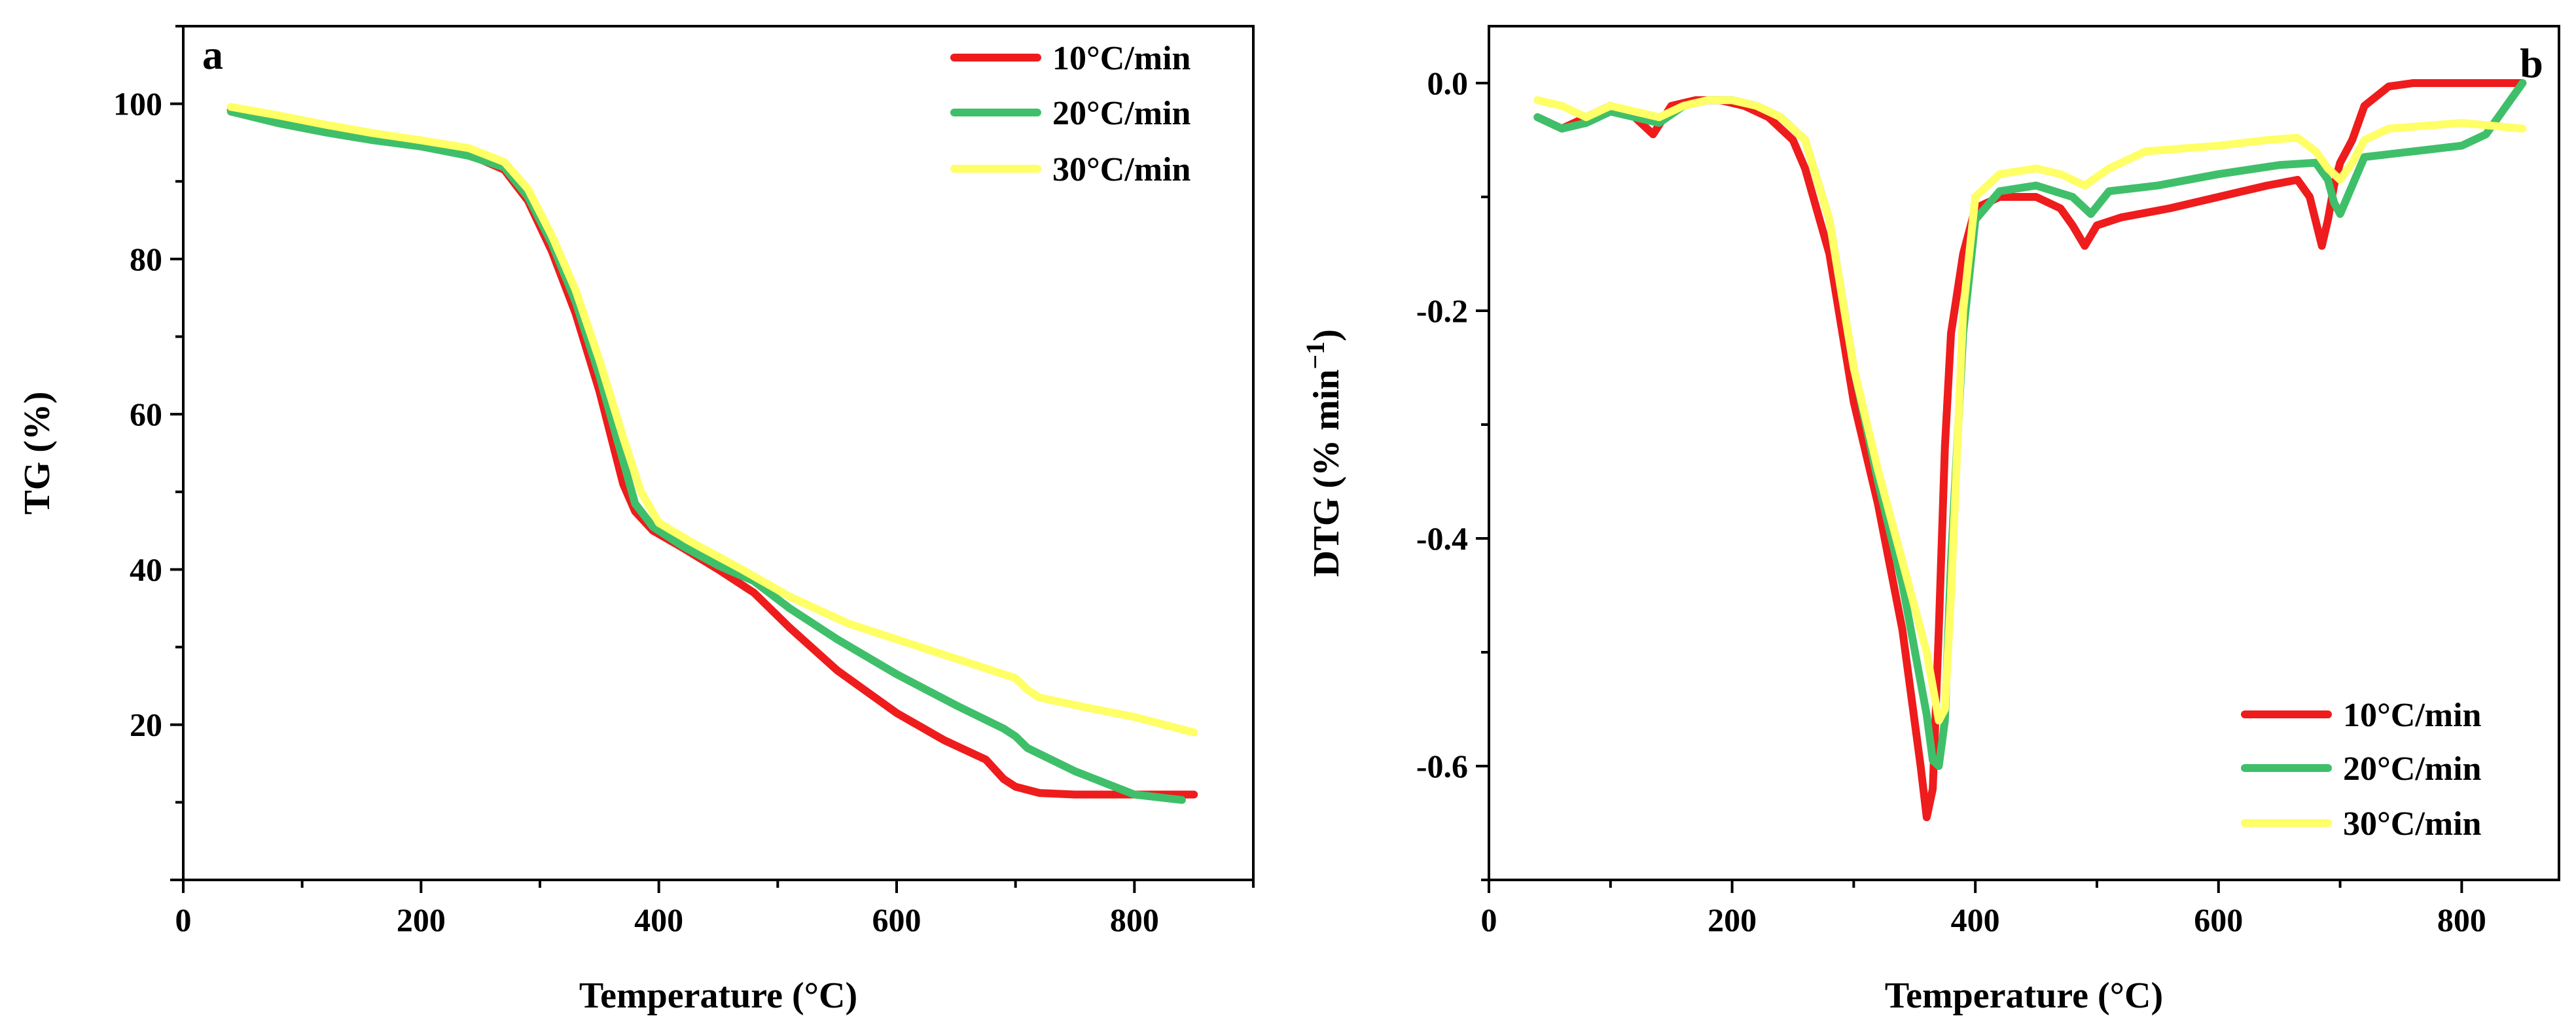 This screenshot has height=1033, width=2576. I want to click on panel-a-x-tick-label: 600, so click(896, 920).